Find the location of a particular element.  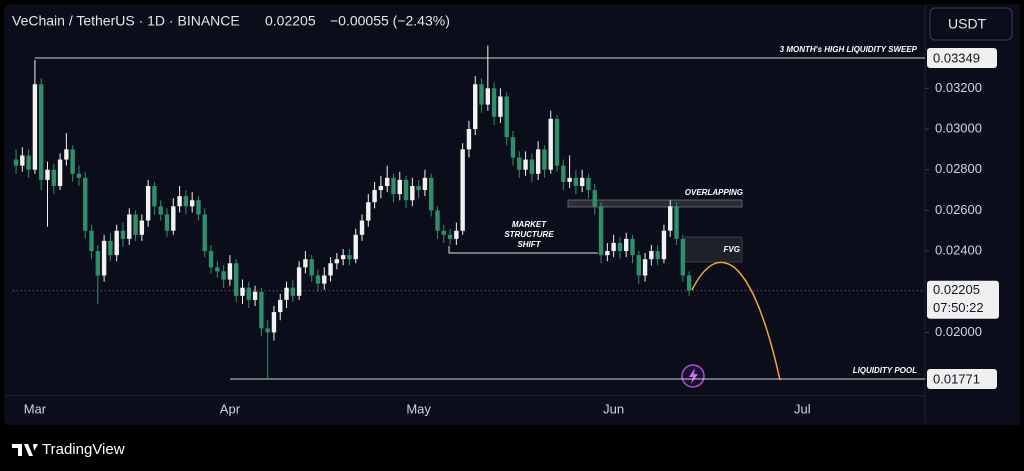

level-tag-label: 0.01771 is located at coordinates (956, 378).